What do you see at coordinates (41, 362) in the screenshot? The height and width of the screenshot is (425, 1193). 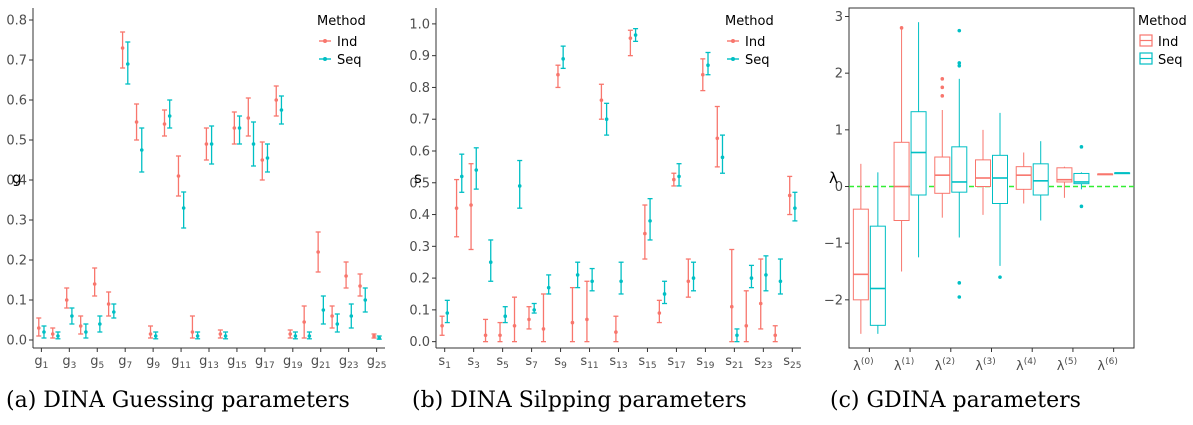 I see `x-tick-label: g1` at bounding box center [41, 362].